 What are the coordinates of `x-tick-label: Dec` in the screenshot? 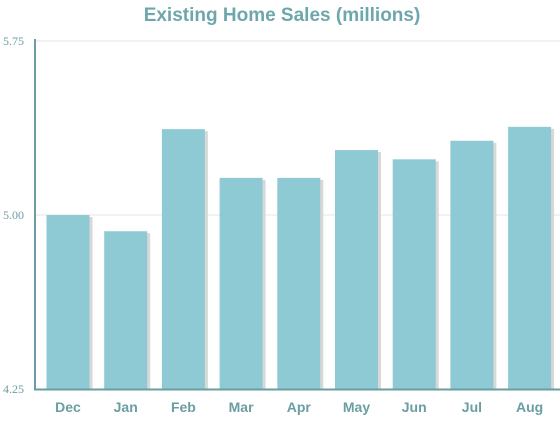 It's located at (68, 407).